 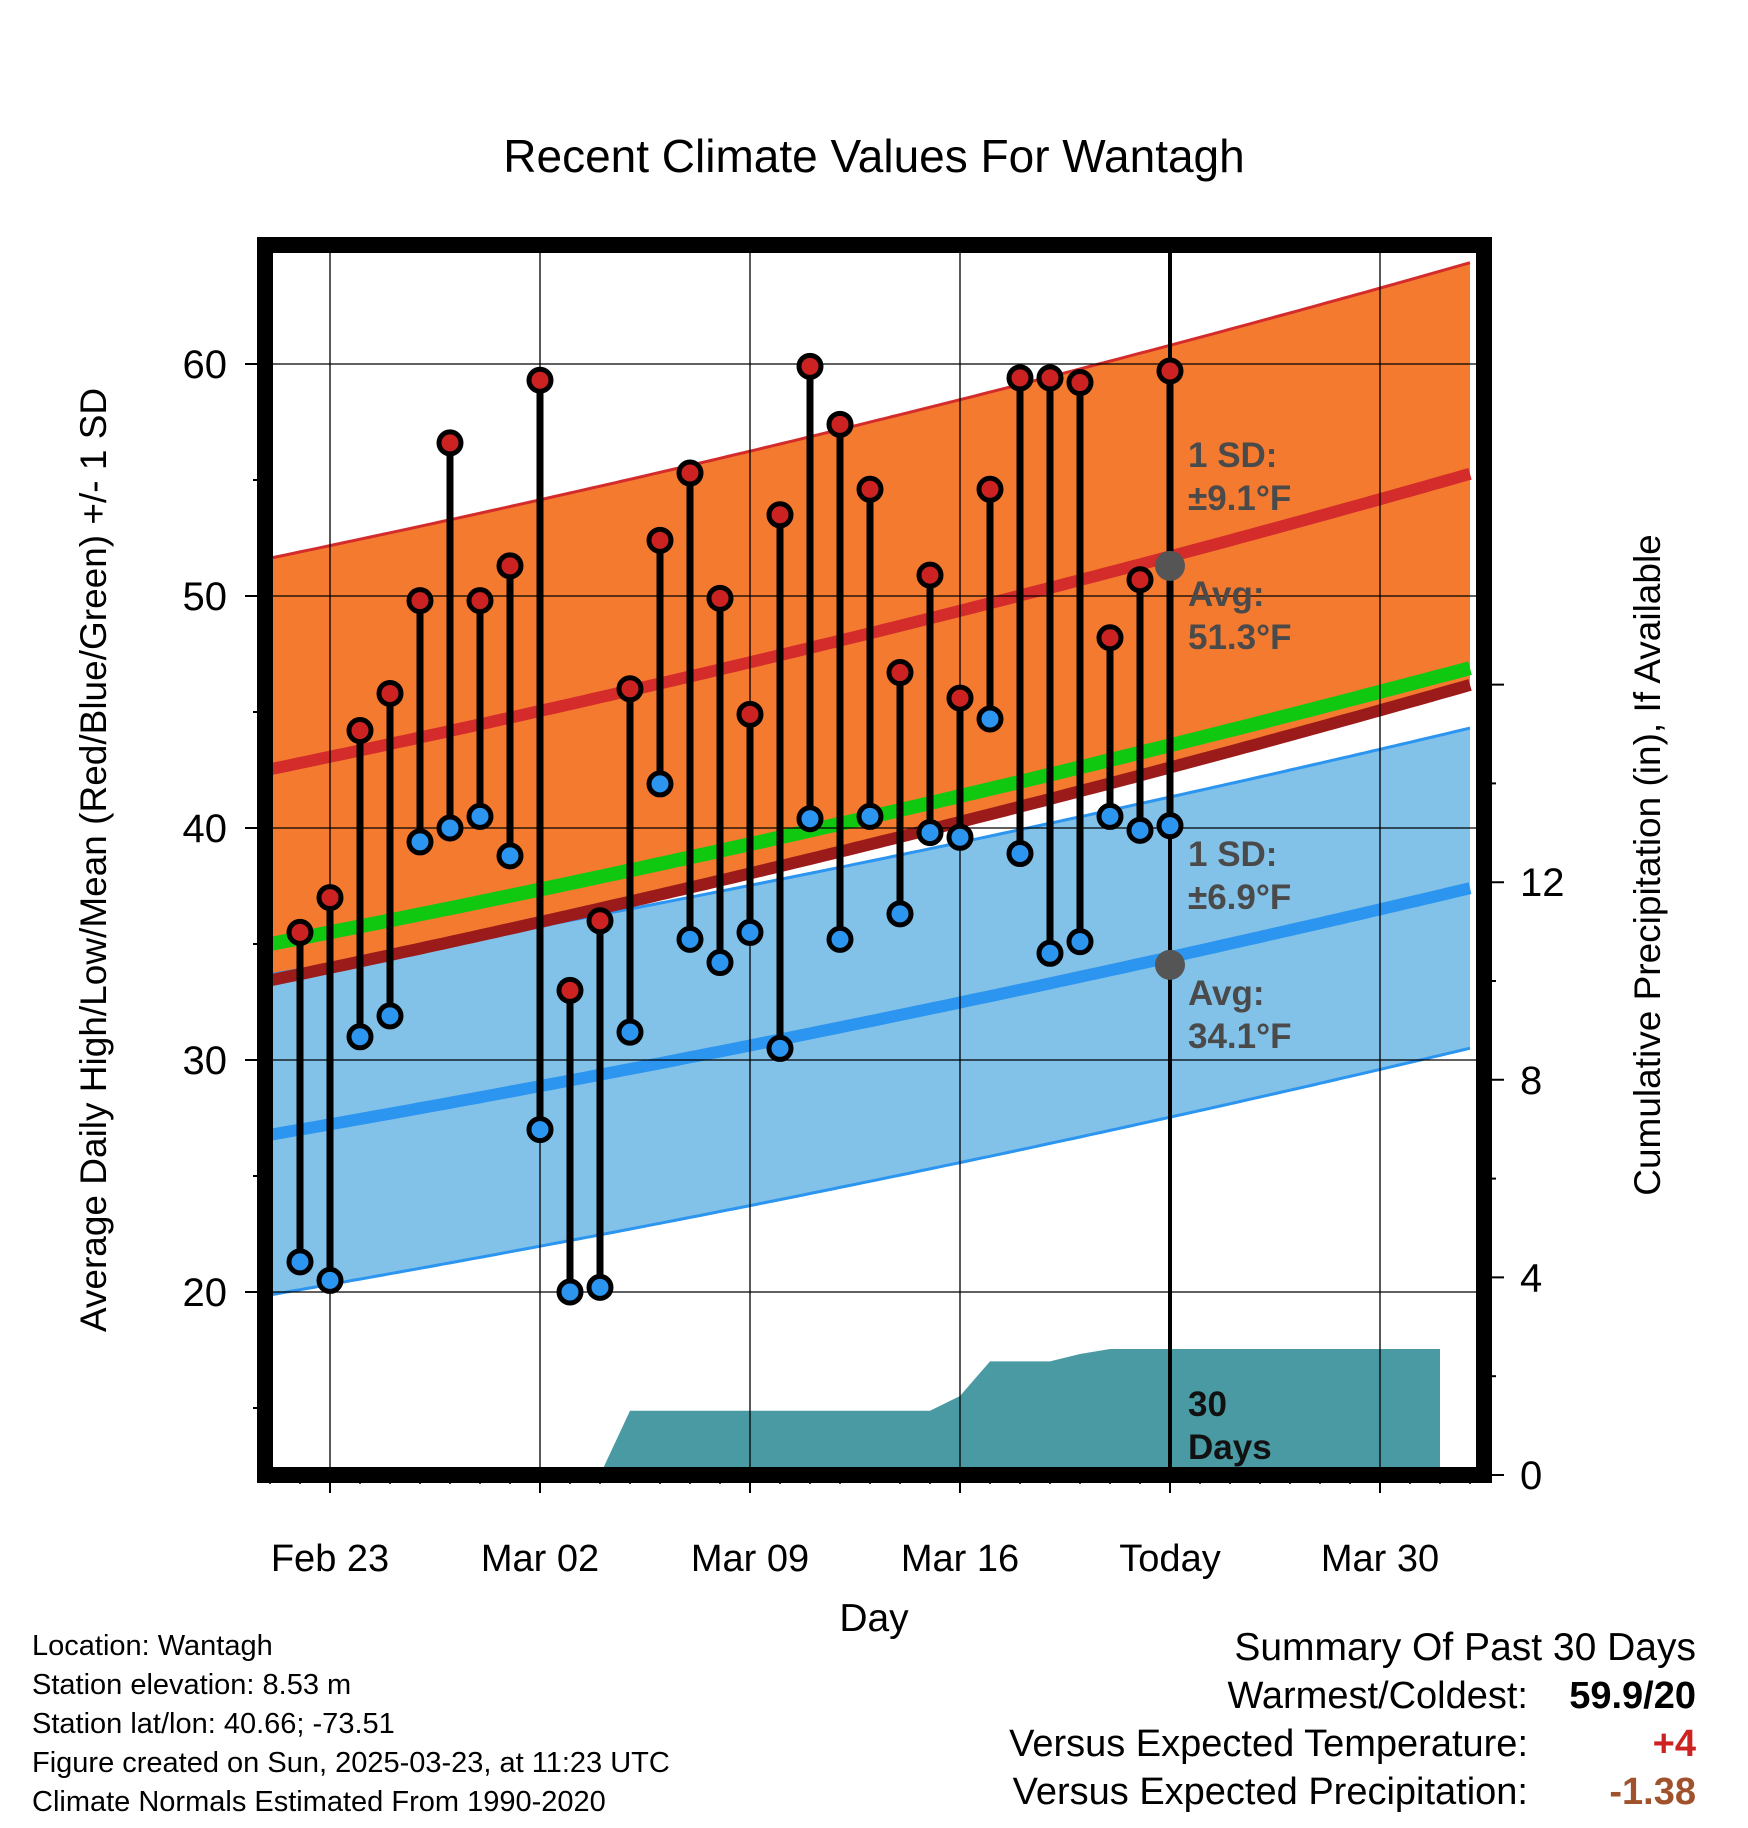 I want to click on warmest-coldest-value: 59.9/20, so click(x=1632, y=1696).